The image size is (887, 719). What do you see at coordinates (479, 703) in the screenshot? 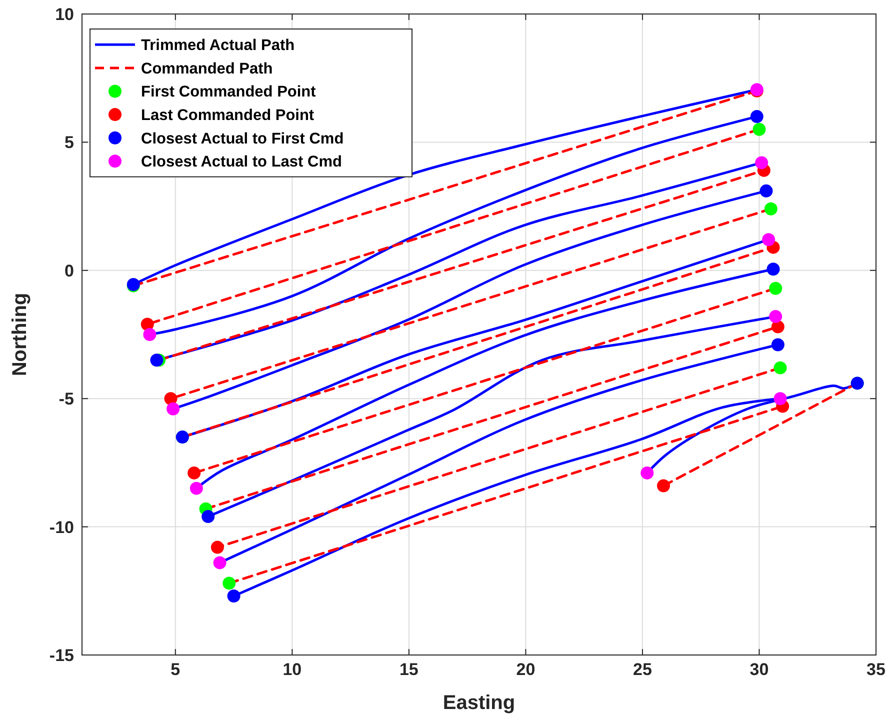
I see `x-axis-title: Easting` at bounding box center [479, 703].